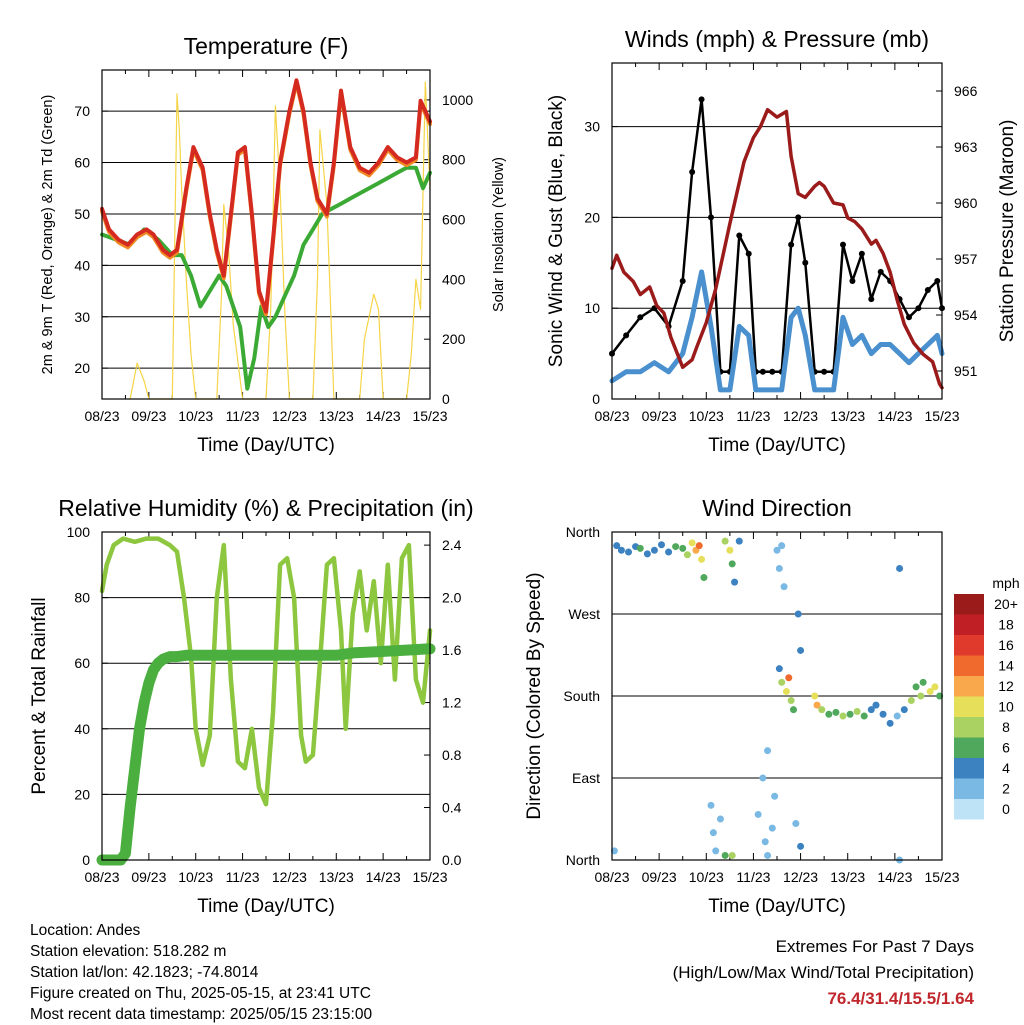 The image size is (1024, 1025). I want to click on y2-tick-label: 0.4, so click(452, 808).